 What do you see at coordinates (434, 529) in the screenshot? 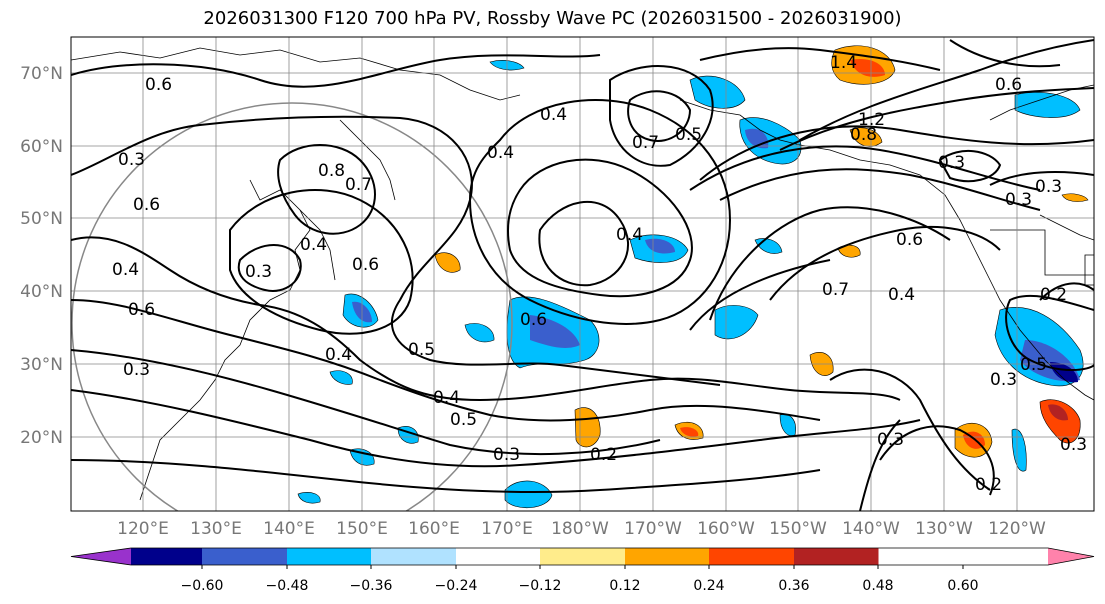
I see `lon-label: 160°E` at bounding box center [434, 529].